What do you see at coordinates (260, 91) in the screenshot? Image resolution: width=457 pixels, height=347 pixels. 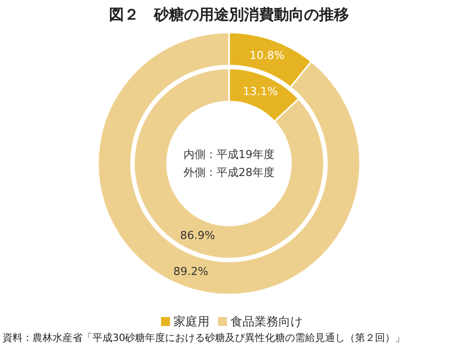 I see `data-label: 13.1%` at bounding box center [260, 91].